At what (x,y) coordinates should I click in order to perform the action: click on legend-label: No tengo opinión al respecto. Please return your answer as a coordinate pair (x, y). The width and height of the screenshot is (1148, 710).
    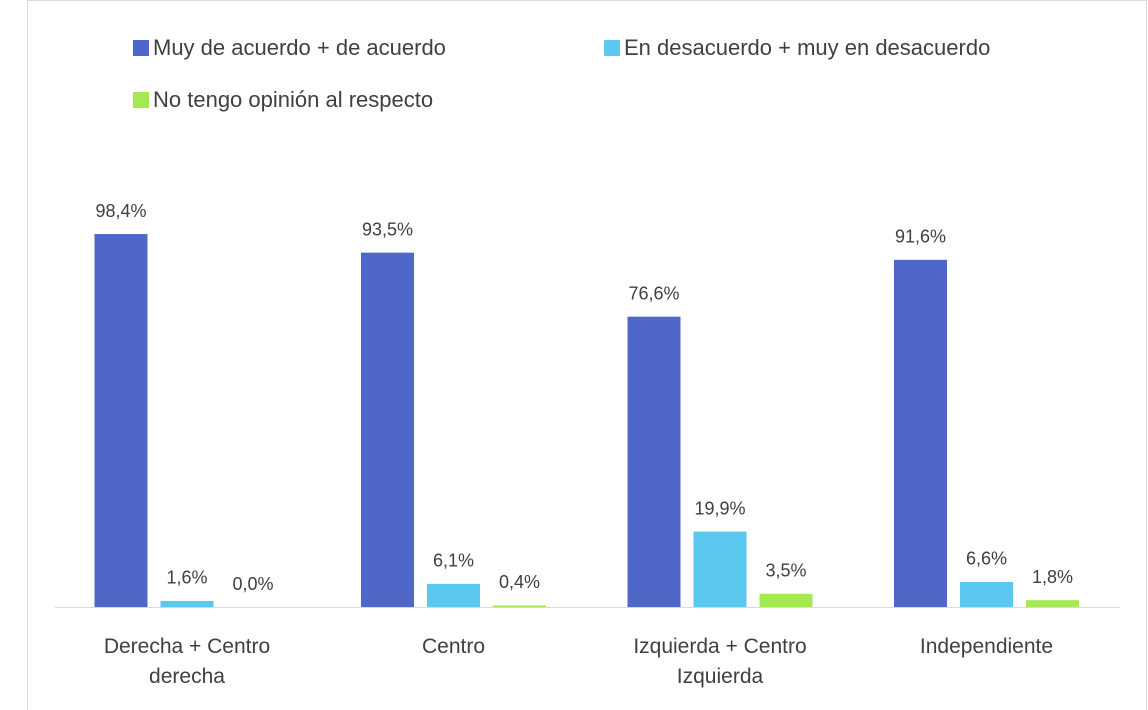
    Looking at the image, I should click on (293, 99).